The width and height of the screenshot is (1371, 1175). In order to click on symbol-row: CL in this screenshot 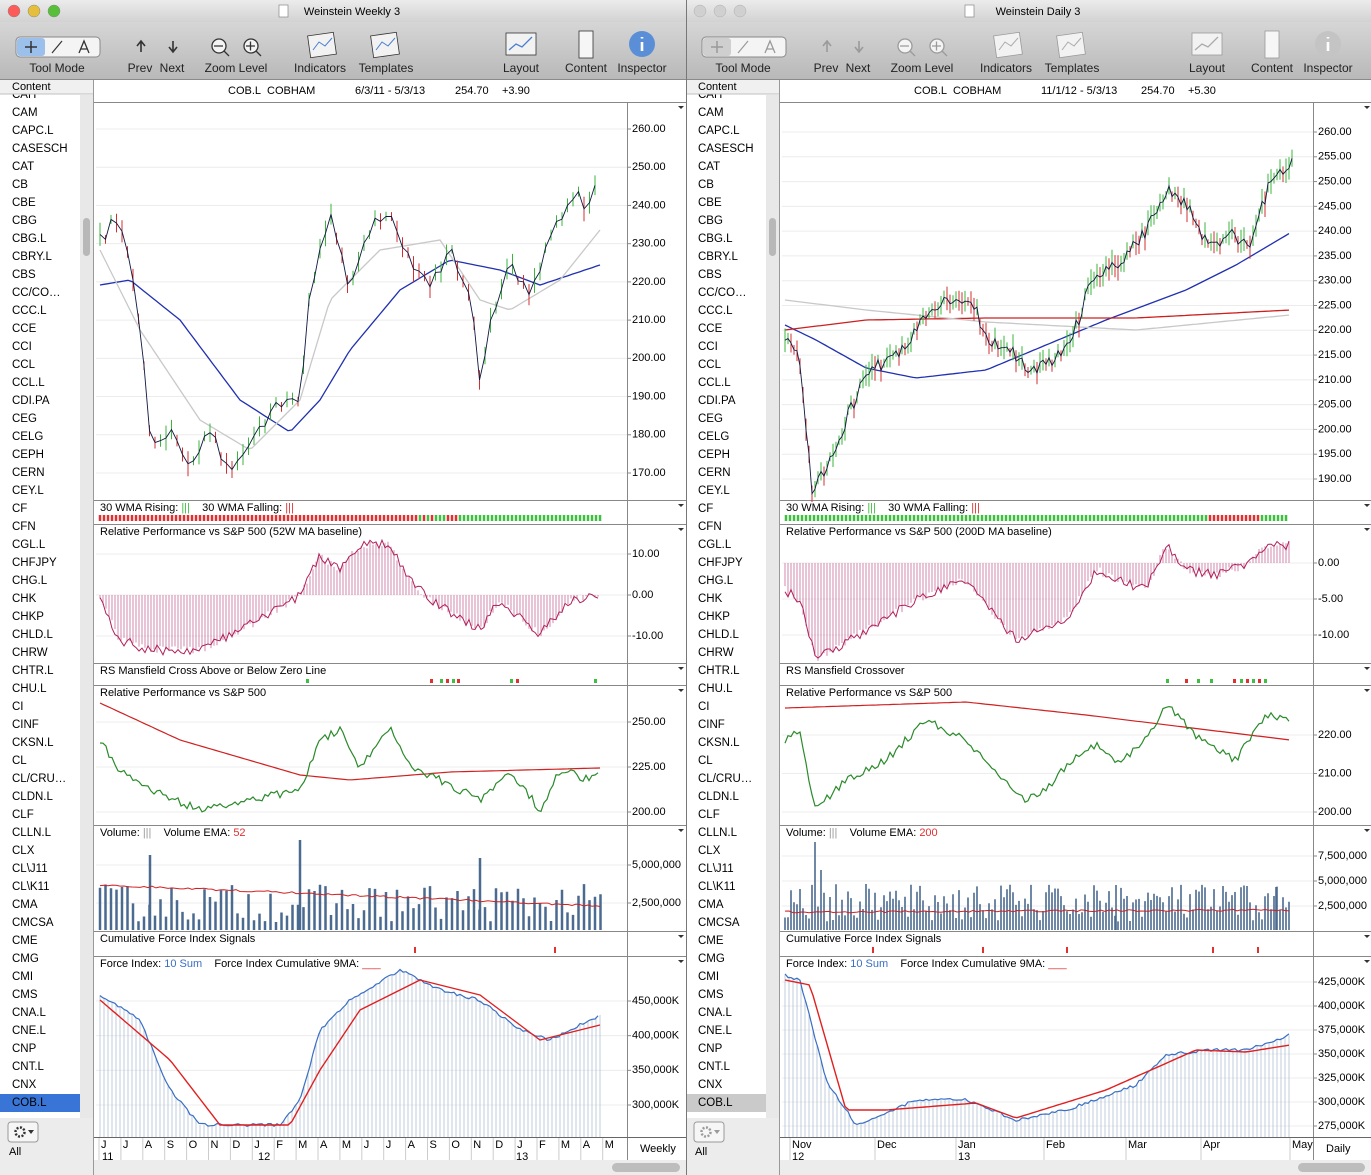, I will do `click(19, 761)`.